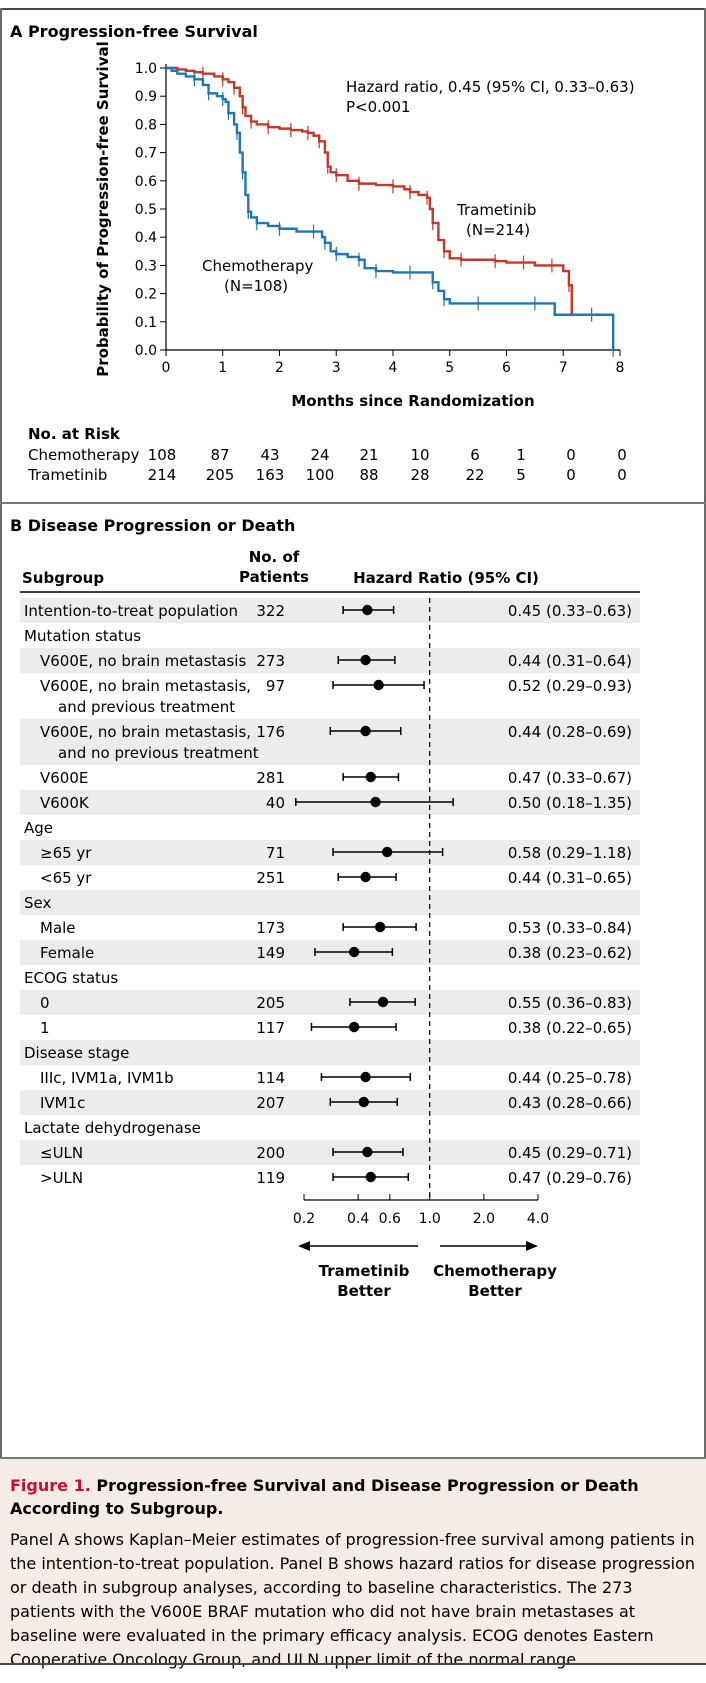 The height and width of the screenshot is (1683, 706). I want to click on hazard-ratio-text: 0.53 (0.33–0.84), so click(570, 928).